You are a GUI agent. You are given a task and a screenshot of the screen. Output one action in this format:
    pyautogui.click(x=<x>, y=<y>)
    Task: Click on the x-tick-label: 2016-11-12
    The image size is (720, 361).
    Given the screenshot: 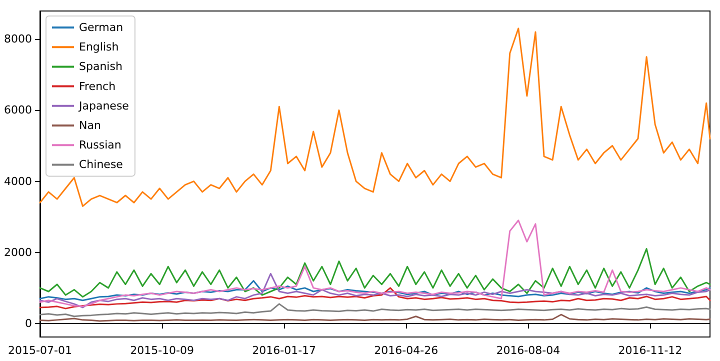 What is the action you would take?
    pyautogui.click(x=650, y=350)
    